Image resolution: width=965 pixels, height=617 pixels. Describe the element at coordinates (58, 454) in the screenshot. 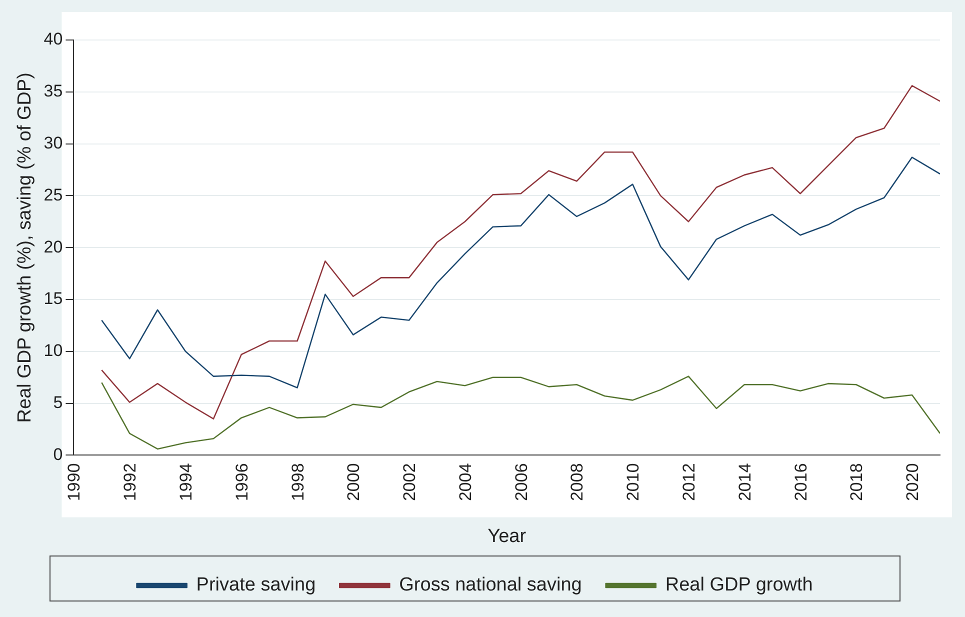

I see `y-tick-label: 0` at that location.